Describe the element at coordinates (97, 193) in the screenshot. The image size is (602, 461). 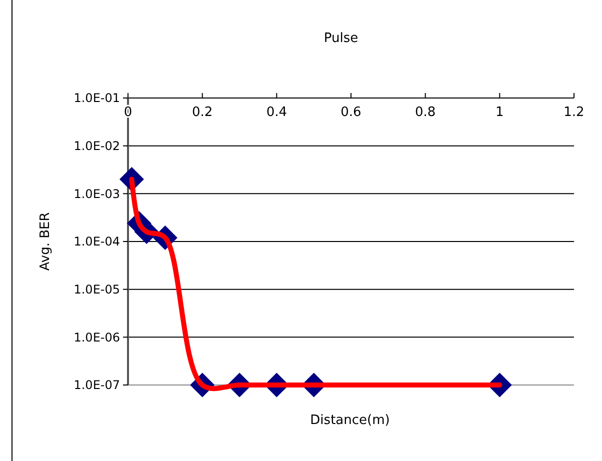
I see `y-tick-label: 1.0E-03` at that location.